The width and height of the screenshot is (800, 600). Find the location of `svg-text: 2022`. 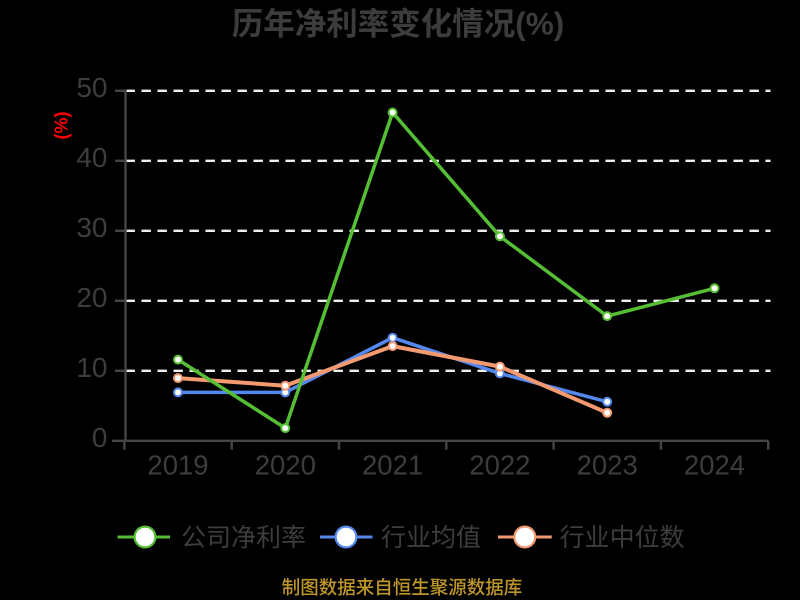

svg-text: 2022 is located at coordinates (499, 465).